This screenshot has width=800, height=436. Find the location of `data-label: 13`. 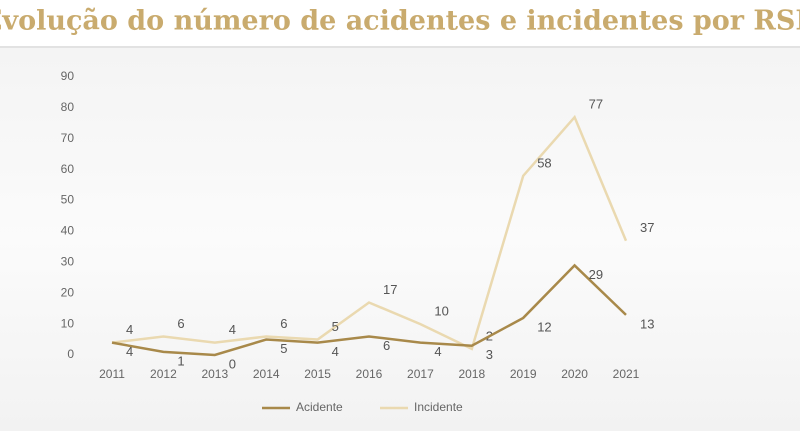

data-label: 13 is located at coordinates (647, 323).